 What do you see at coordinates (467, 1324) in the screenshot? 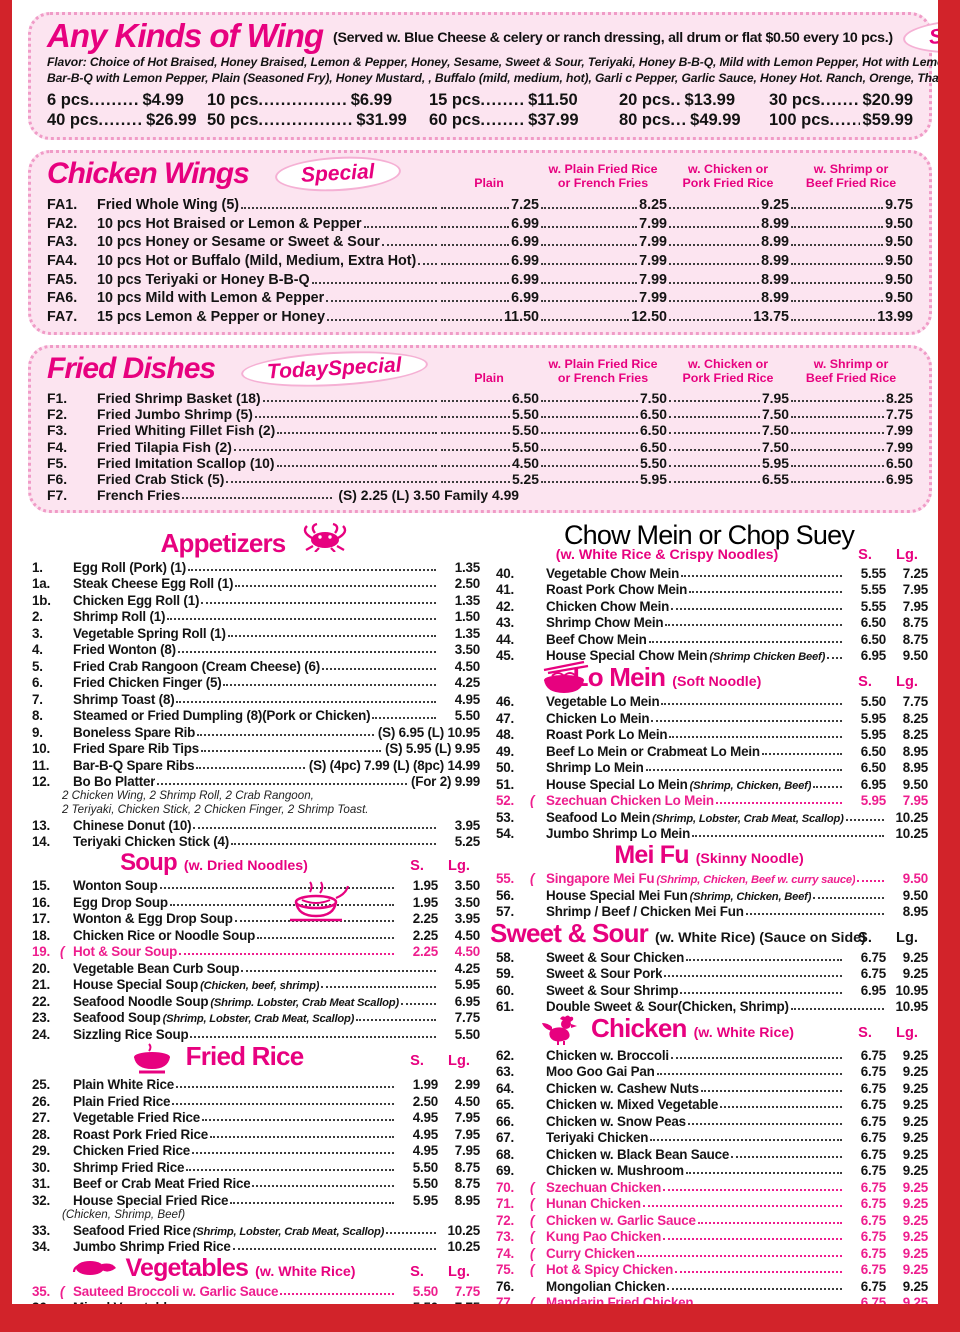
I see `price-large: 8.50` at bounding box center [467, 1324].